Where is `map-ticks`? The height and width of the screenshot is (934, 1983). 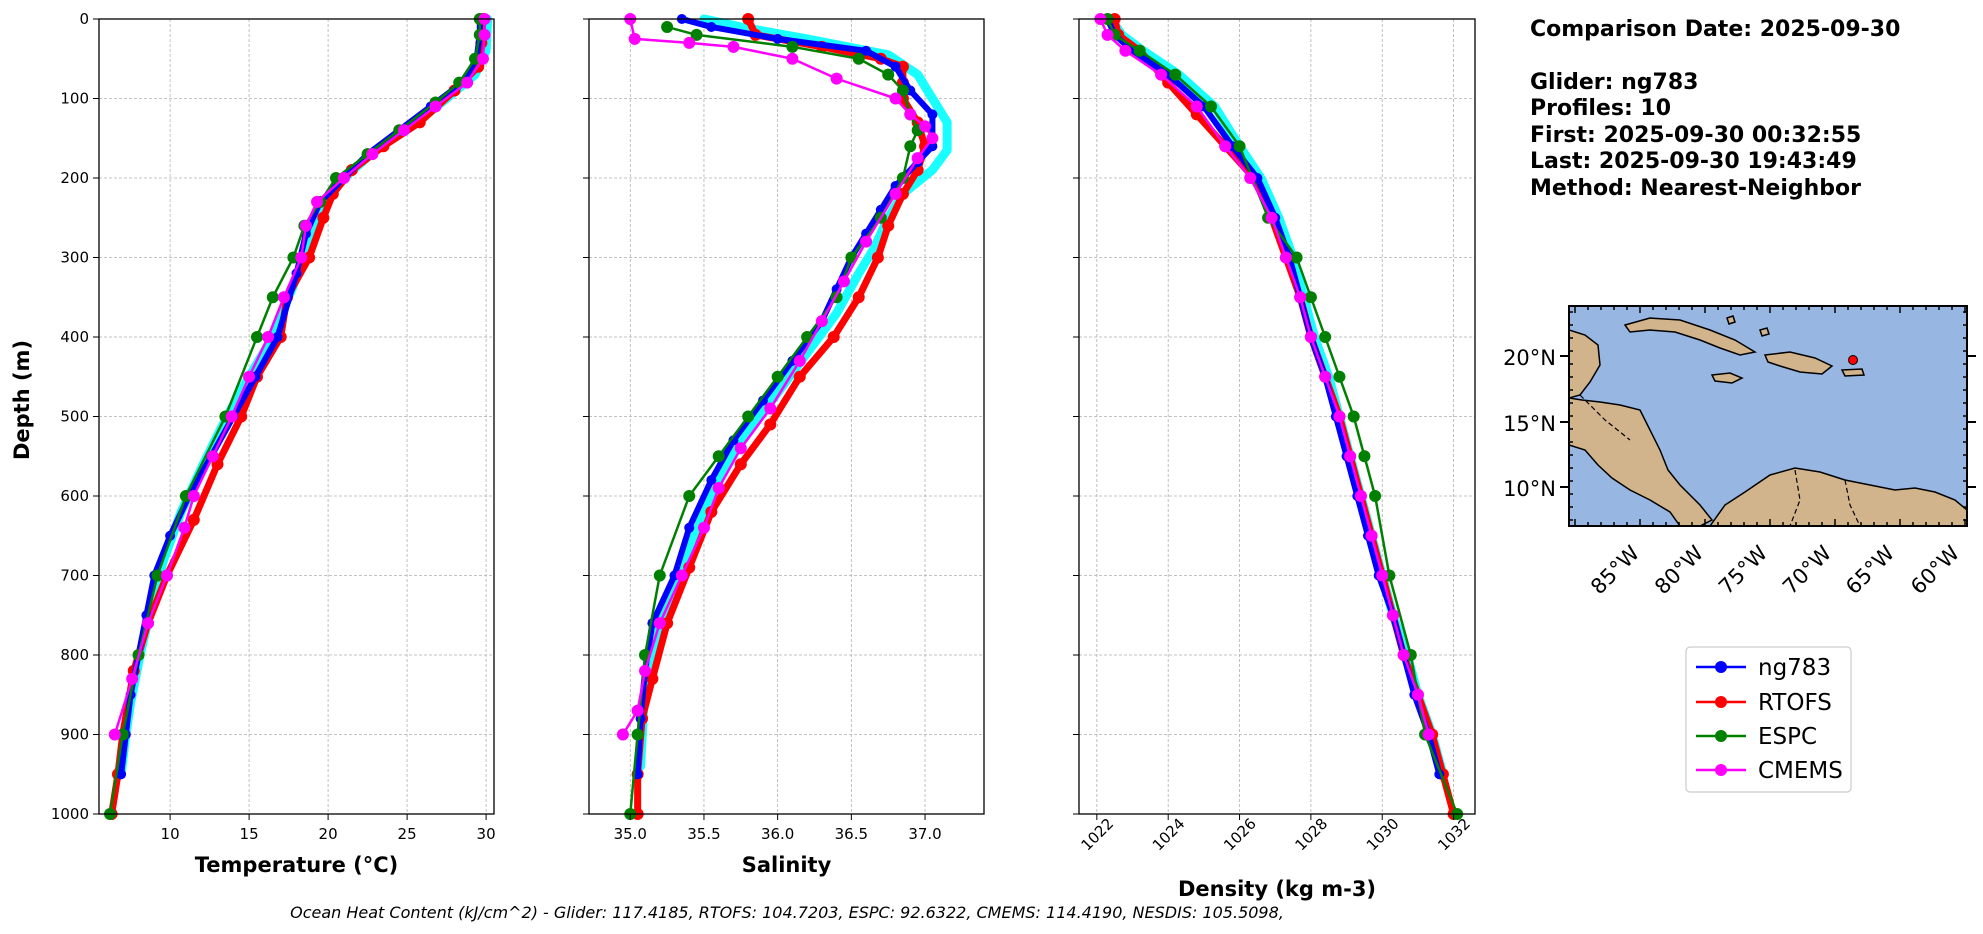
map-ticks is located at coordinates (1768, 416).